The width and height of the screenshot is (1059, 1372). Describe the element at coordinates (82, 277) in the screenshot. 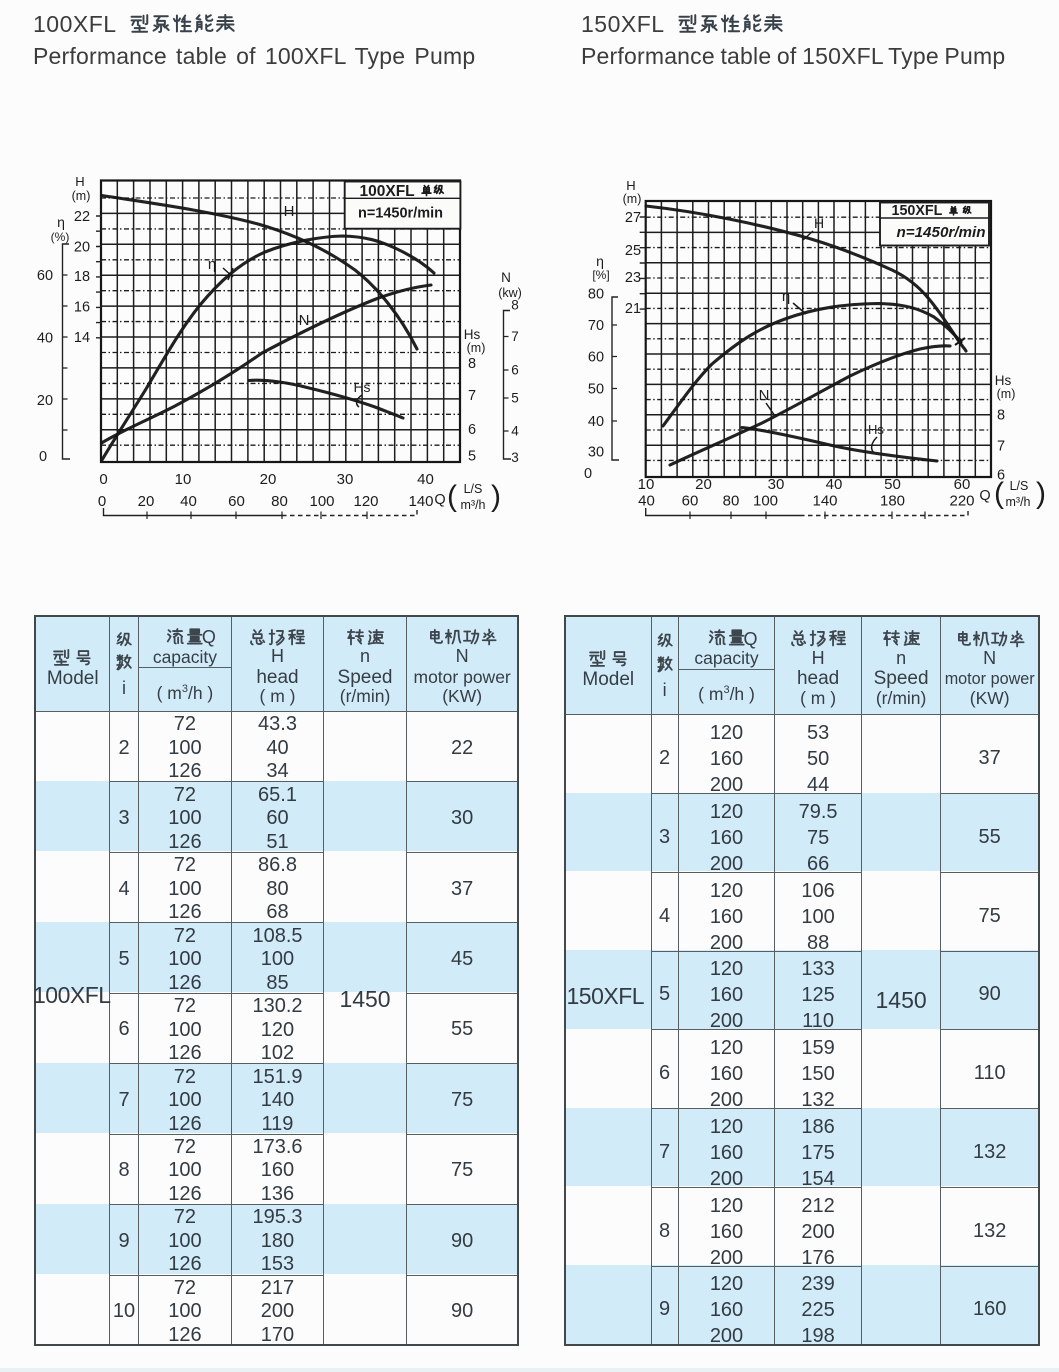

I see `svg-text: 18` at that location.